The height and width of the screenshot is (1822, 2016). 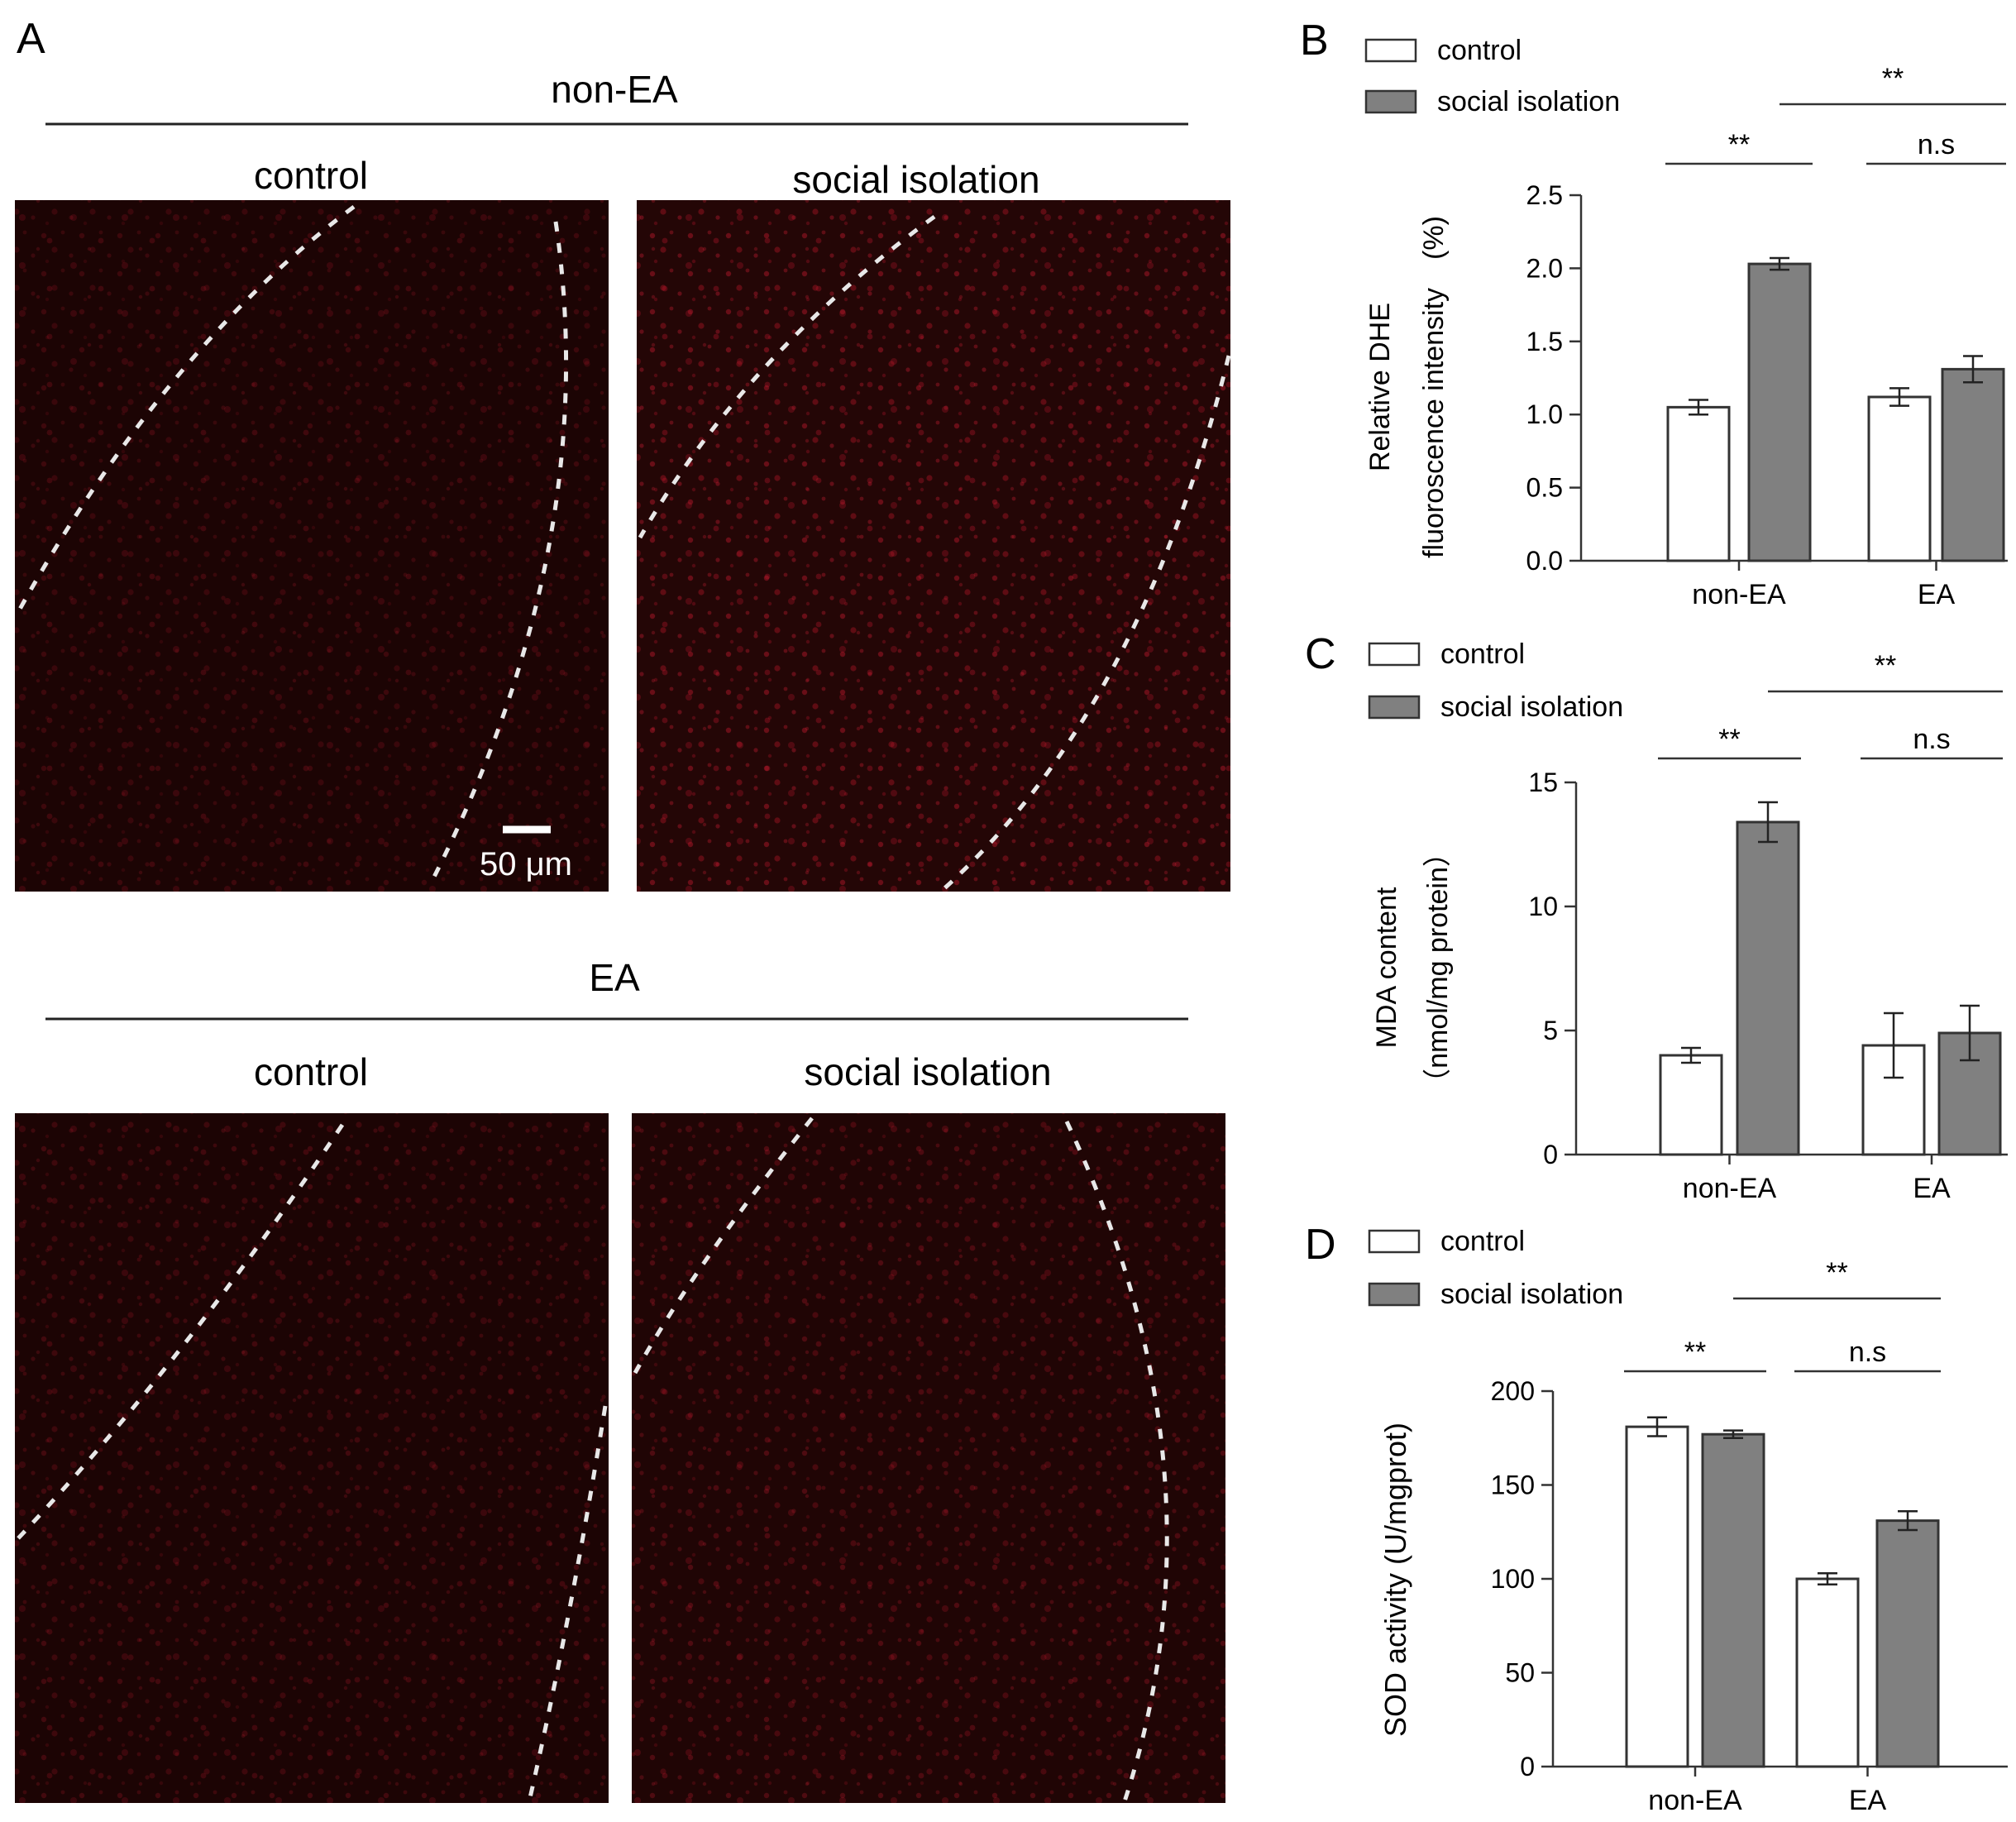 What do you see at coordinates (614, 89) in the screenshot?
I see `group-title-non-ea: non-EA` at bounding box center [614, 89].